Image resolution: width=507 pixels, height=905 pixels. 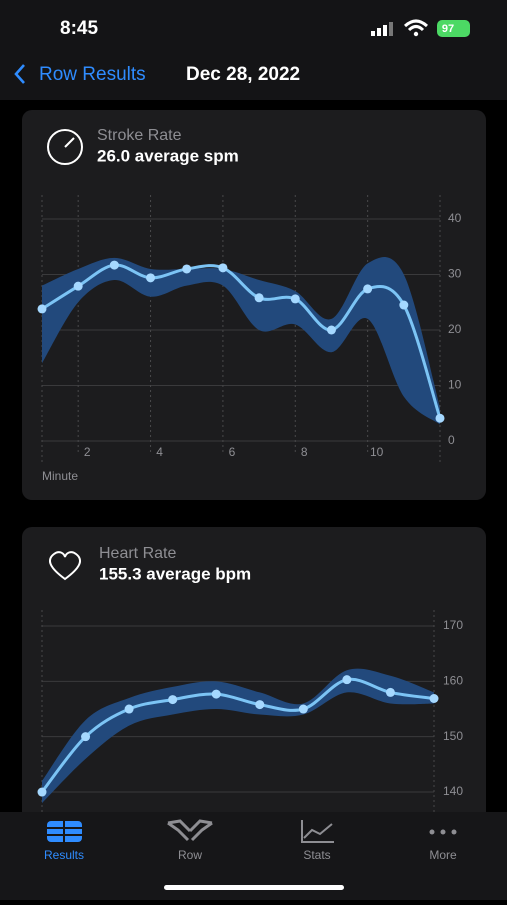 I want to click on home-indicator, so click(x=254, y=887).